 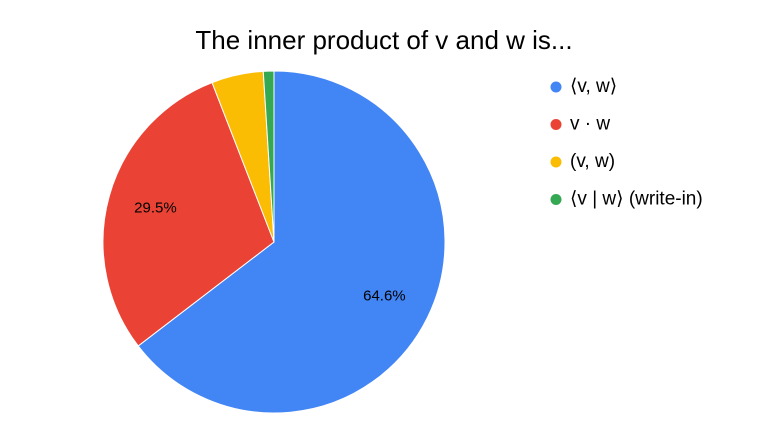 I want to click on slice-label: 64.6%, so click(x=384, y=295).